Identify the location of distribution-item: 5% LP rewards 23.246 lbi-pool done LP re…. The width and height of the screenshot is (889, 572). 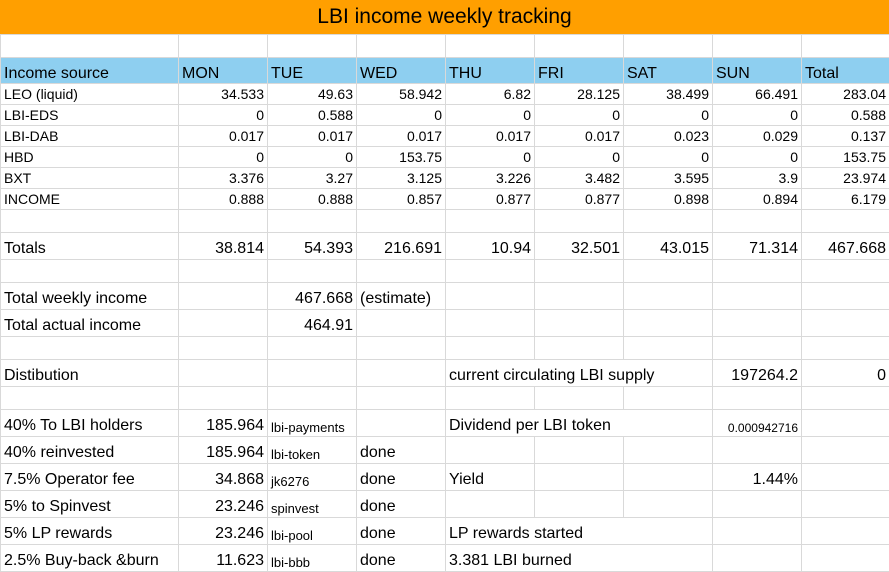
(445, 531).